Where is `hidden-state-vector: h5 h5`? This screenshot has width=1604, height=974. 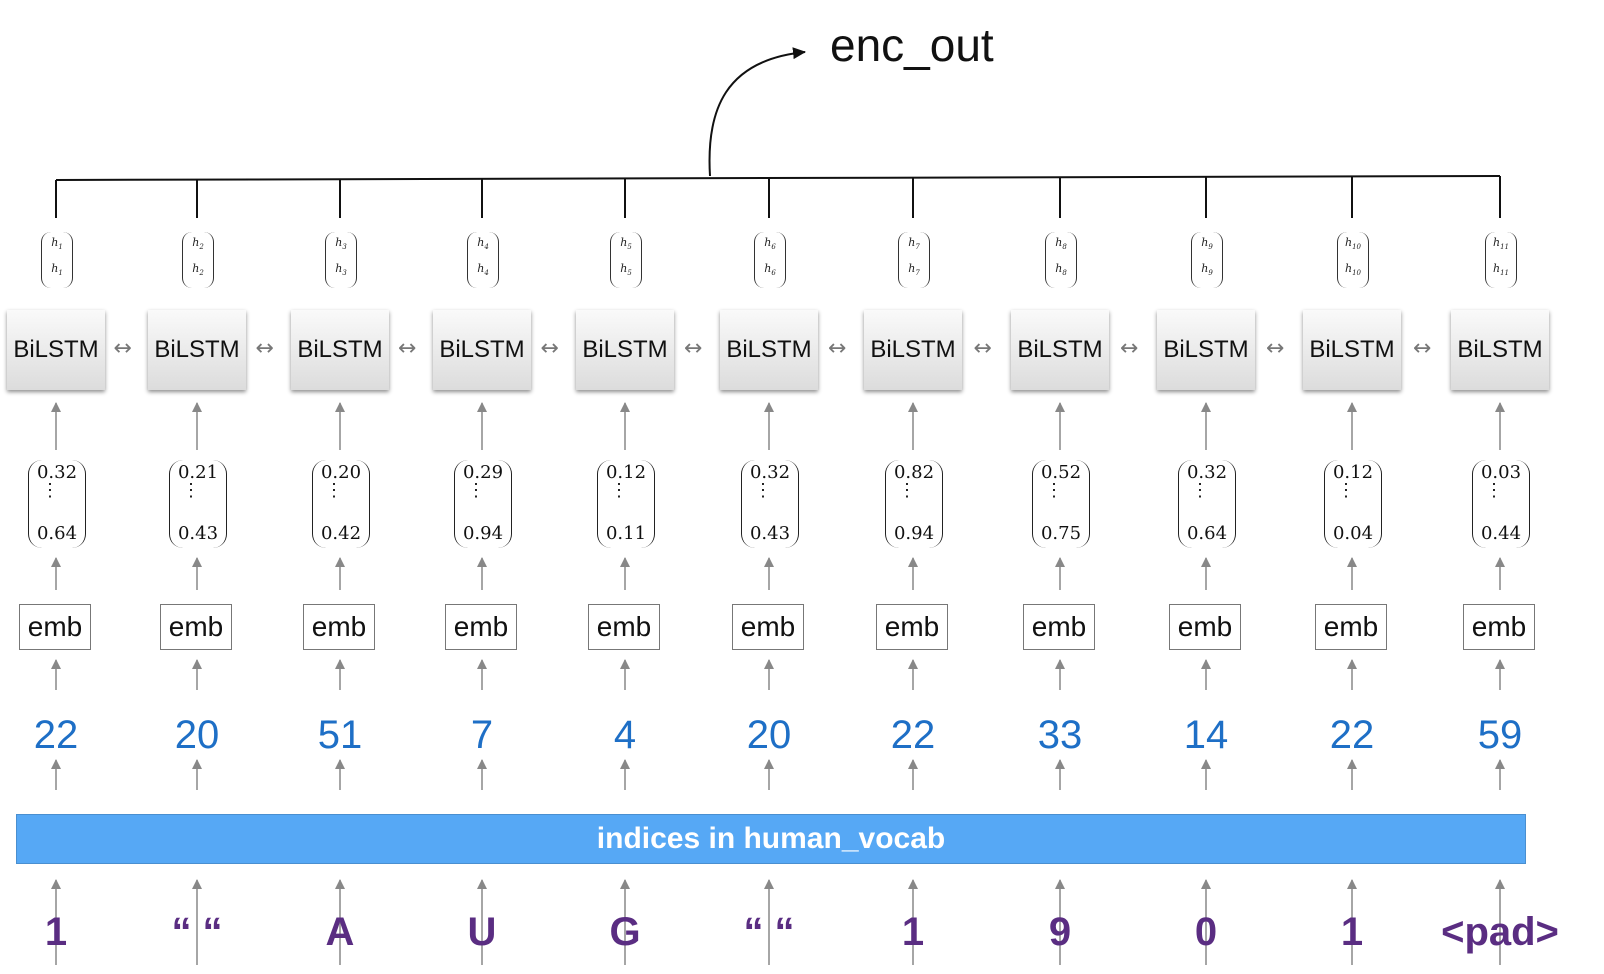 hidden-state-vector: h5 h5 is located at coordinates (626, 260).